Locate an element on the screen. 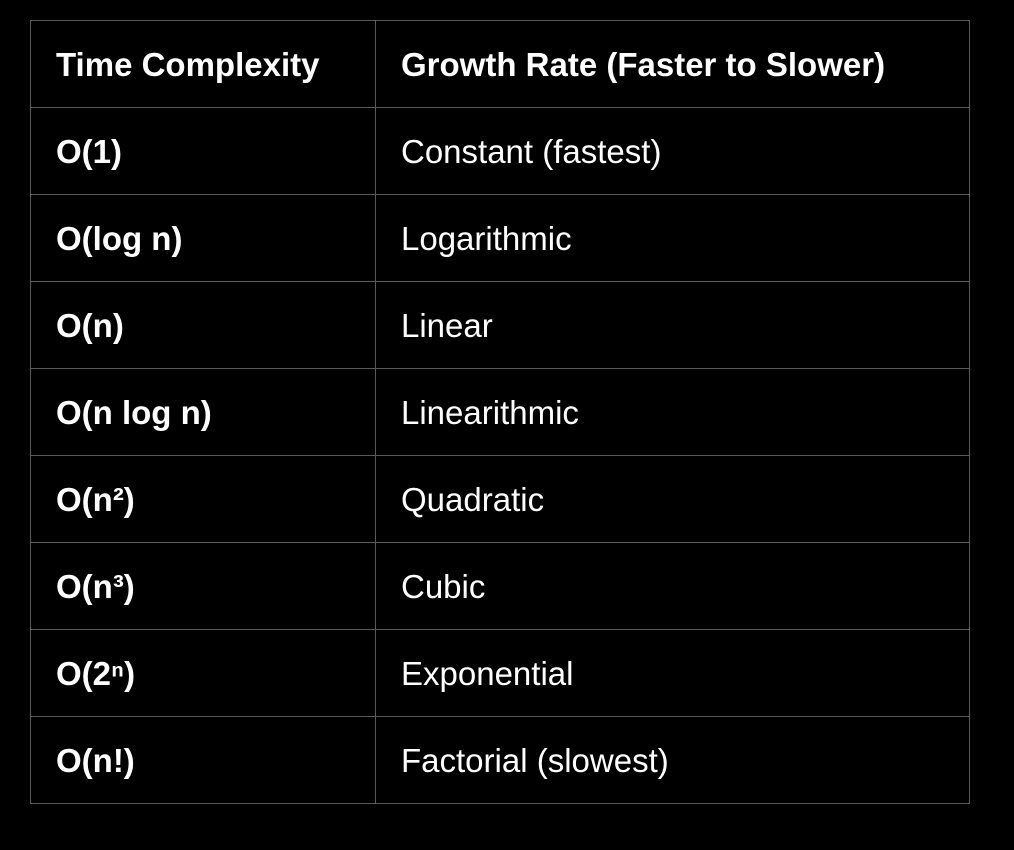 This screenshot has height=850, width=1014. table-row: O(n²) Quadratic is located at coordinates (500, 499).